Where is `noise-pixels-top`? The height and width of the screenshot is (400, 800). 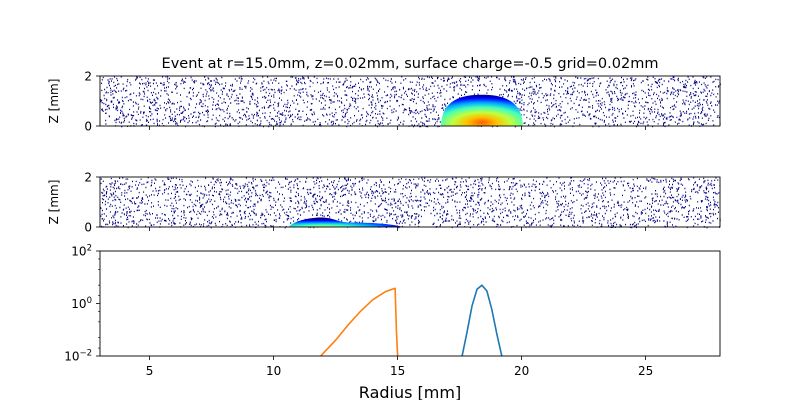 noise-pixels-top is located at coordinates (410, 102).